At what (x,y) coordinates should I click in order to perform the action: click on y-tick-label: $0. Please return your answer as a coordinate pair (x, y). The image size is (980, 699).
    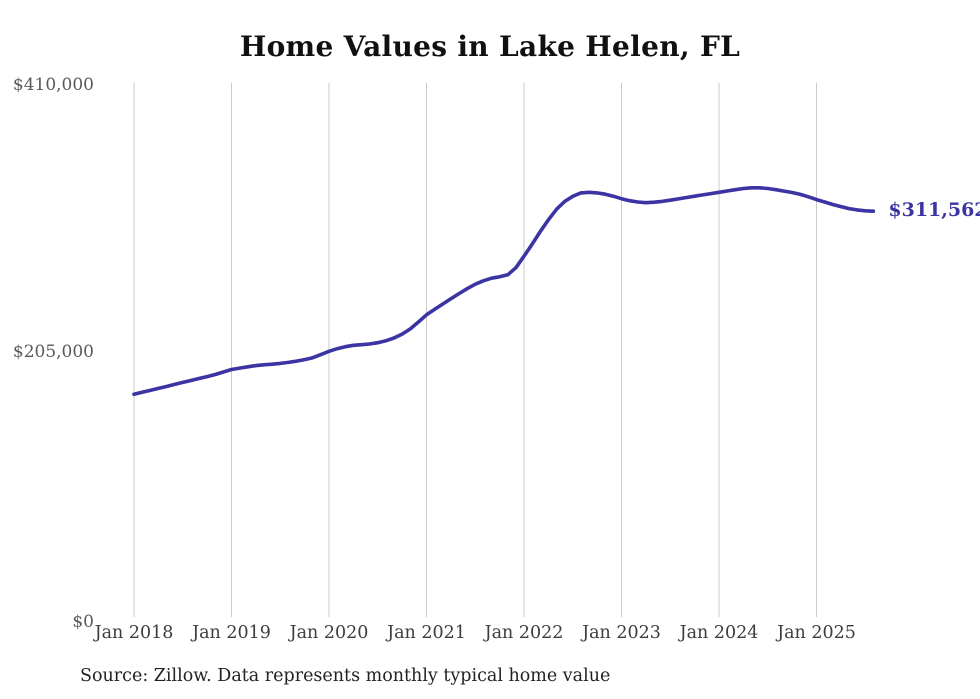
    Looking at the image, I should click on (83, 622).